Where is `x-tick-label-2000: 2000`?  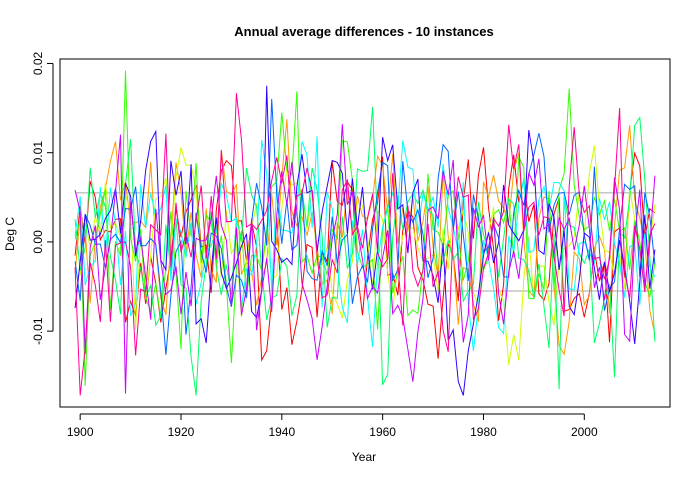 x-tick-label-2000: 2000 is located at coordinates (584, 432).